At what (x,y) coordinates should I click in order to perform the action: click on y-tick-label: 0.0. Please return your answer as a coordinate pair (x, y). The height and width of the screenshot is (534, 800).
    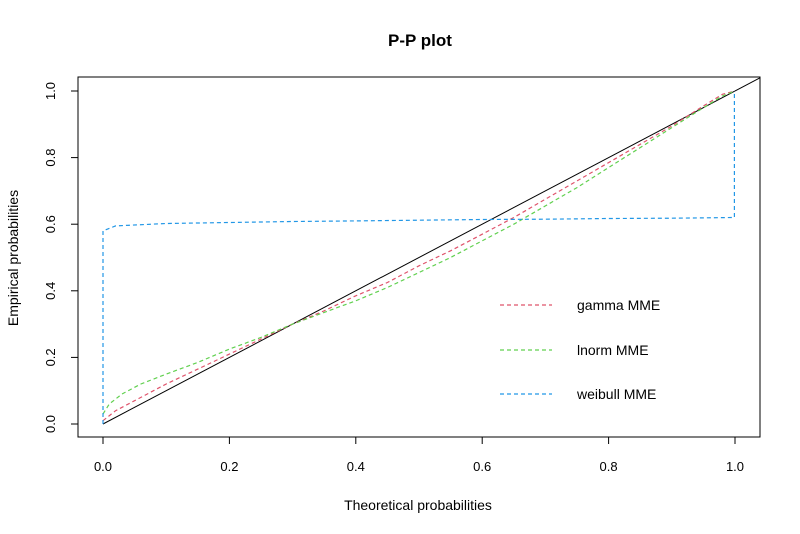
    Looking at the image, I should click on (50, 424).